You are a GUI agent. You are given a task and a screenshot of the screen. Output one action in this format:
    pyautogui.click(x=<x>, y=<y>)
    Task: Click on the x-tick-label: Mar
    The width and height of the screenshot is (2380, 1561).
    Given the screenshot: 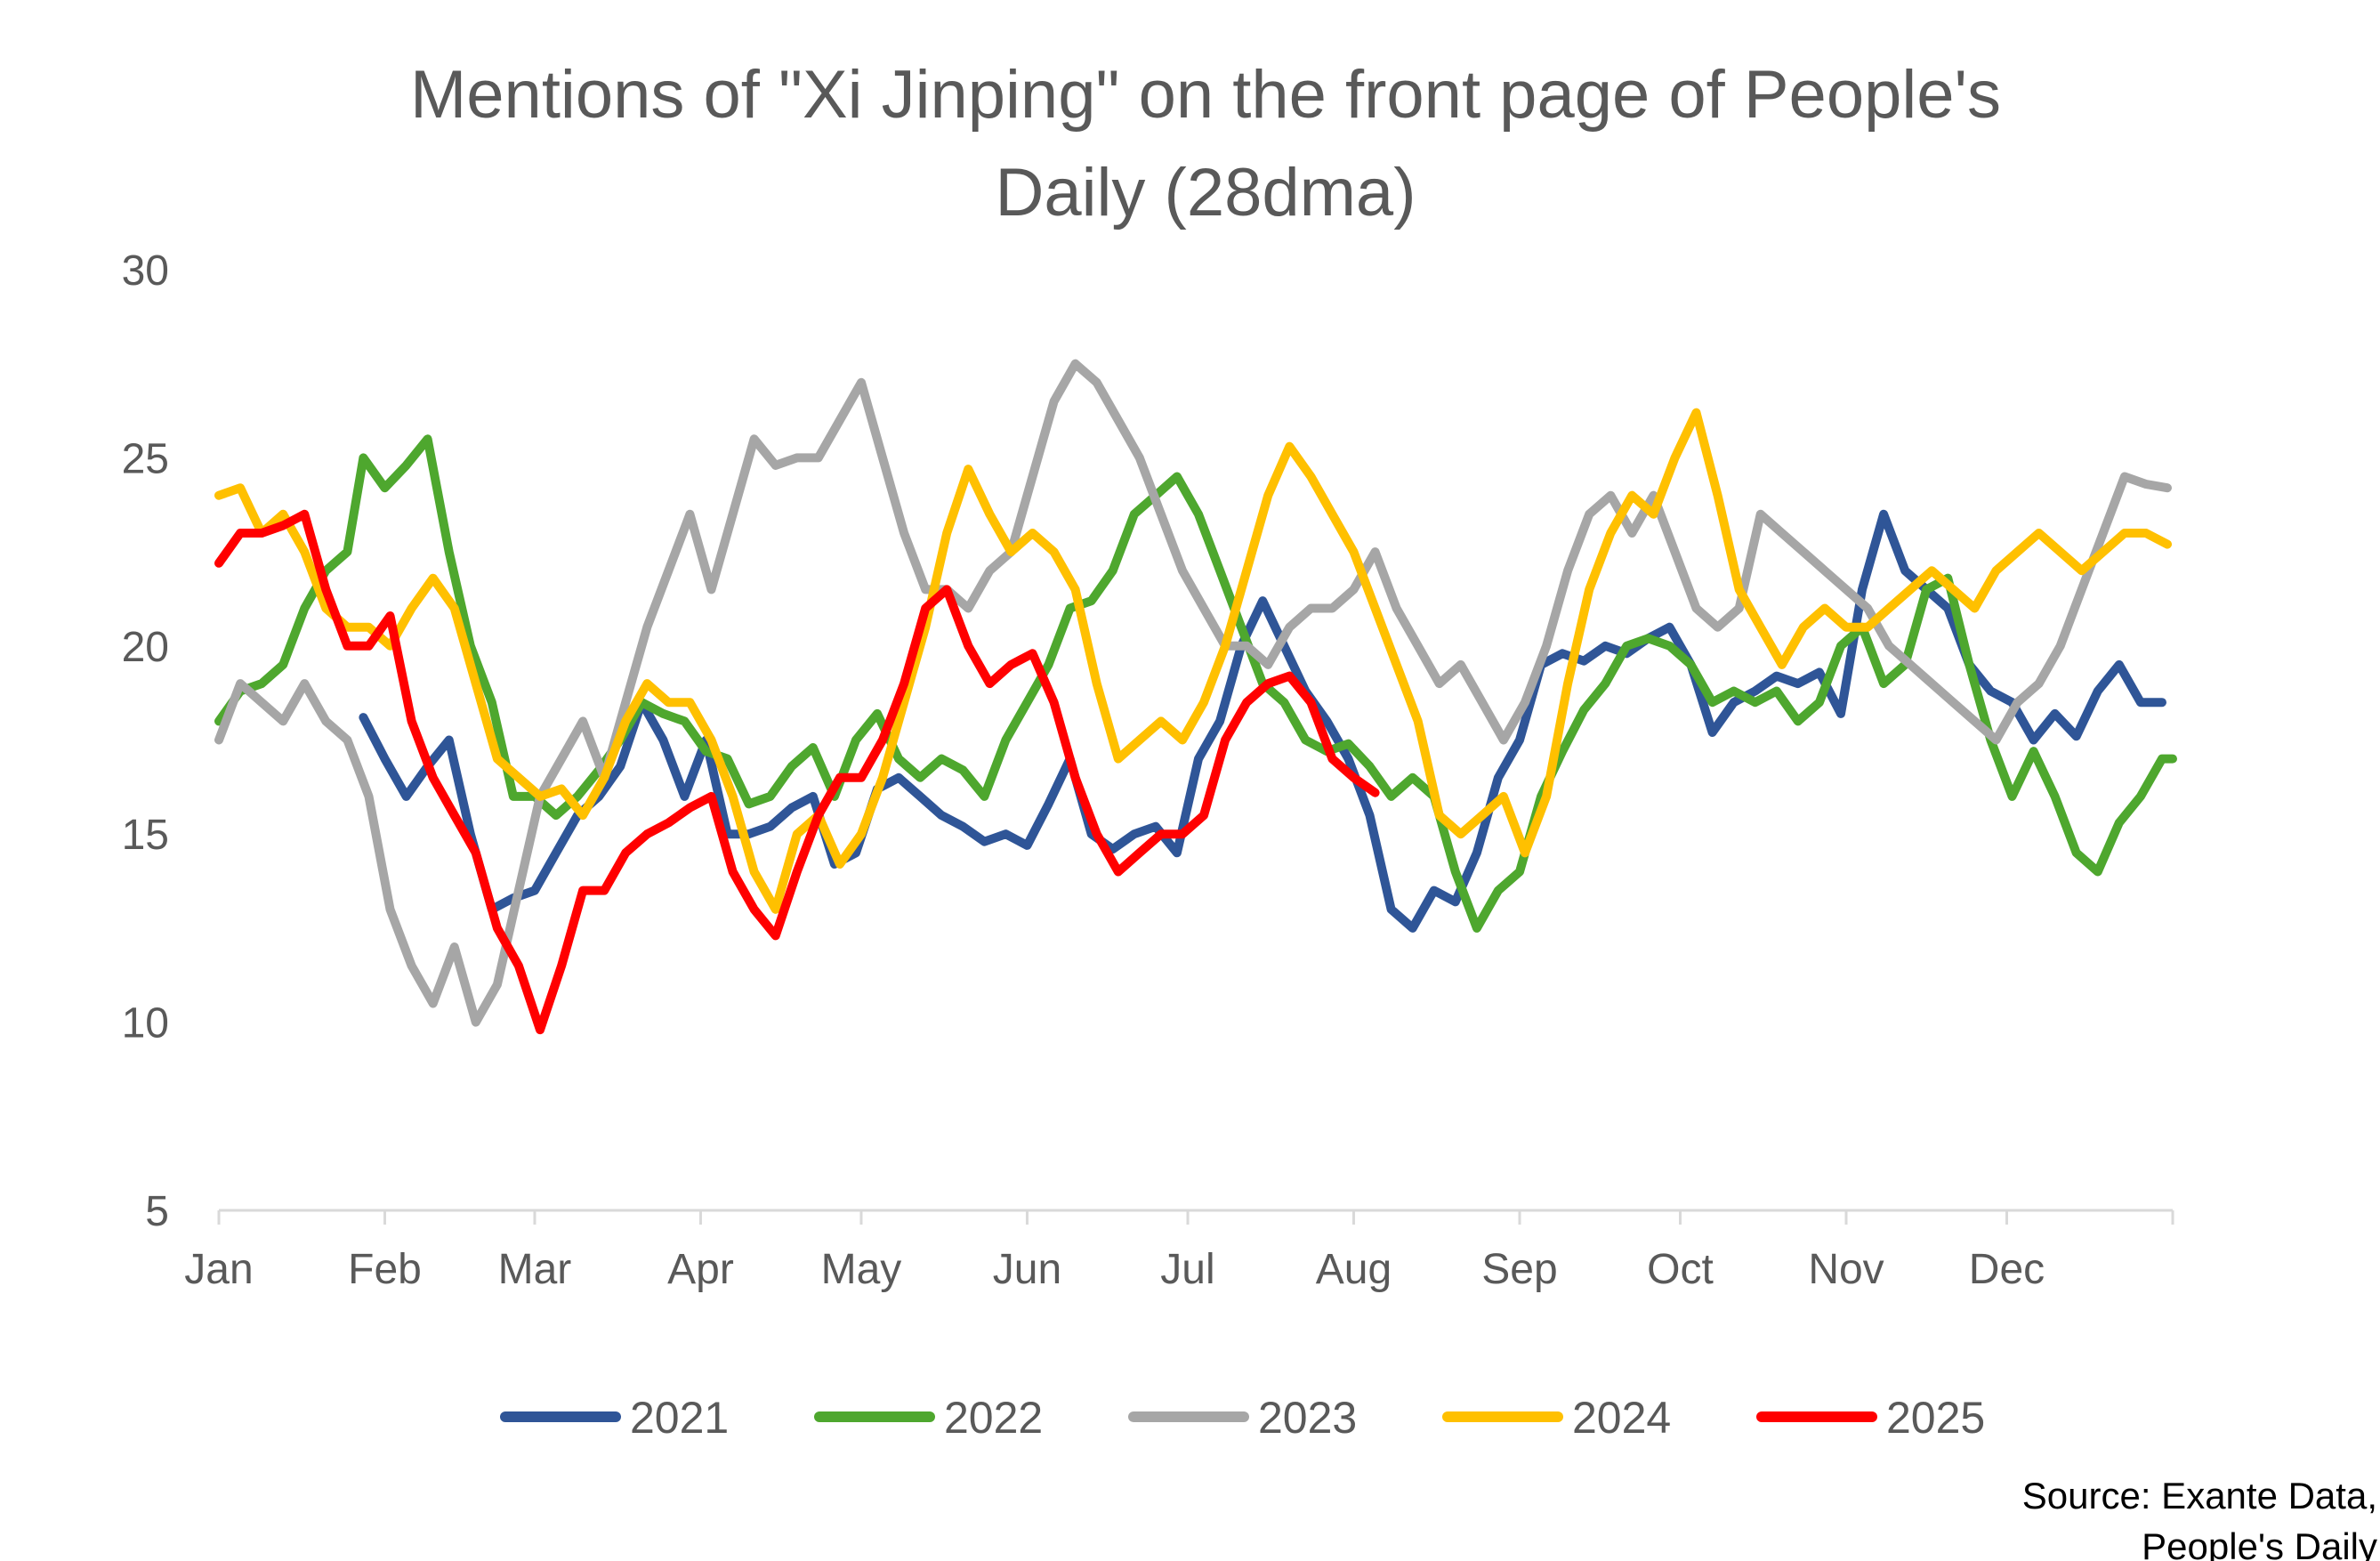 What is the action you would take?
    pyautogui.click(x=535, y=1269)
    